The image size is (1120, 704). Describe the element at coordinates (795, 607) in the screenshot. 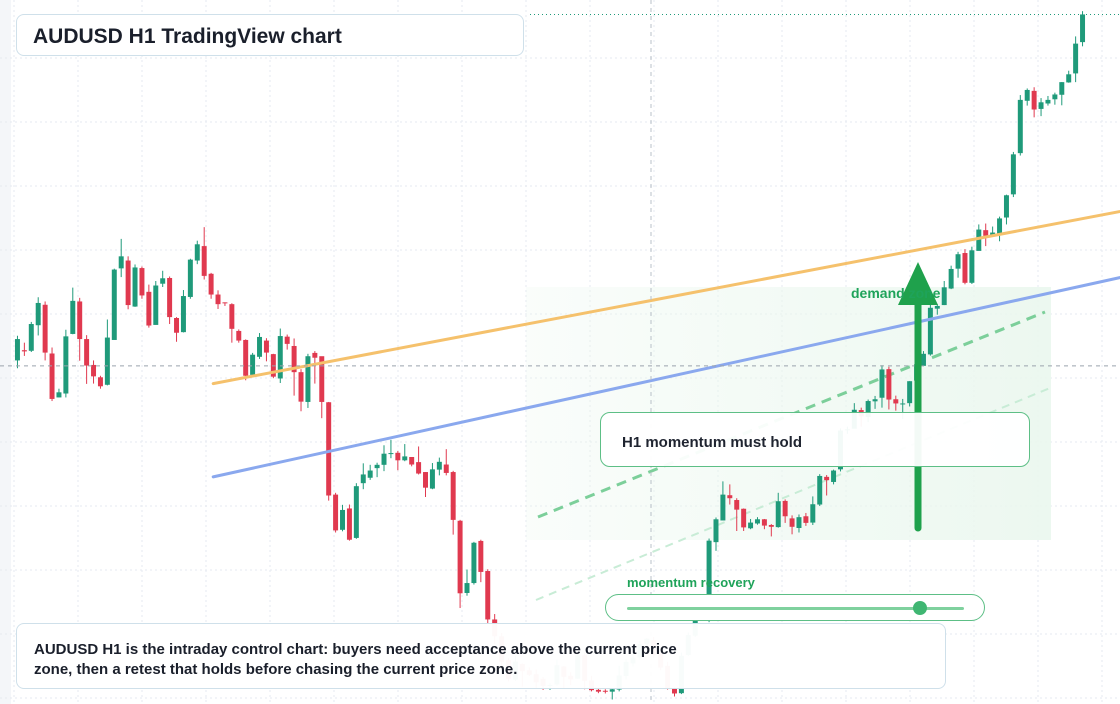

I see `momentum-slider` at that location.